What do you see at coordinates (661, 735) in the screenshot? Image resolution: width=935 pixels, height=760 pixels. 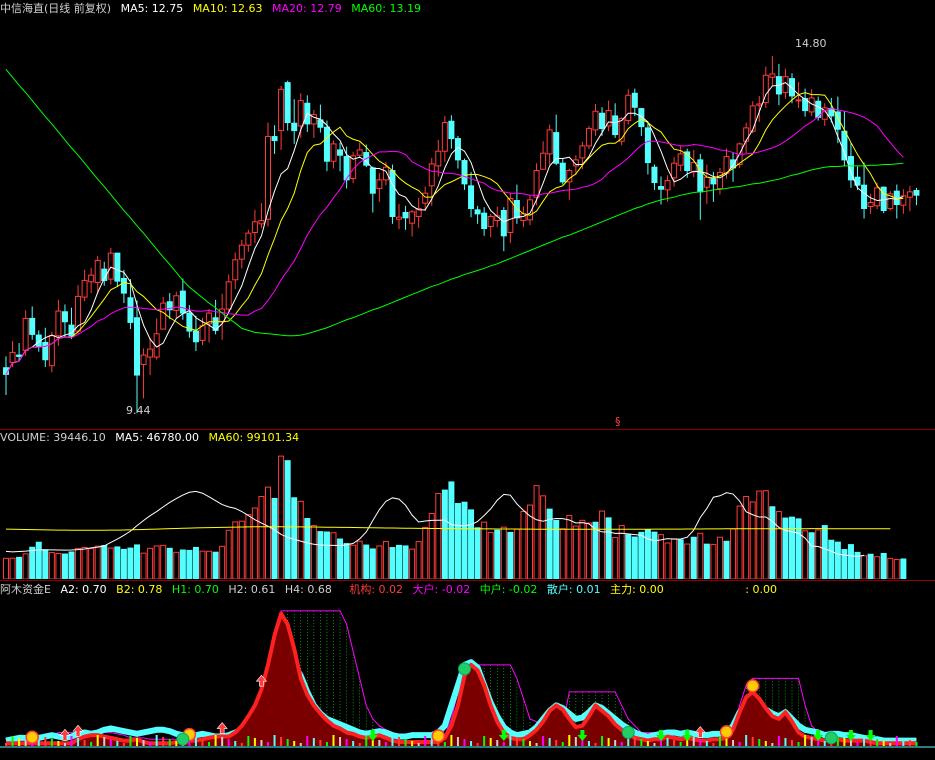 I see `sell-arrow-icon` at bounding box center [661, 735].